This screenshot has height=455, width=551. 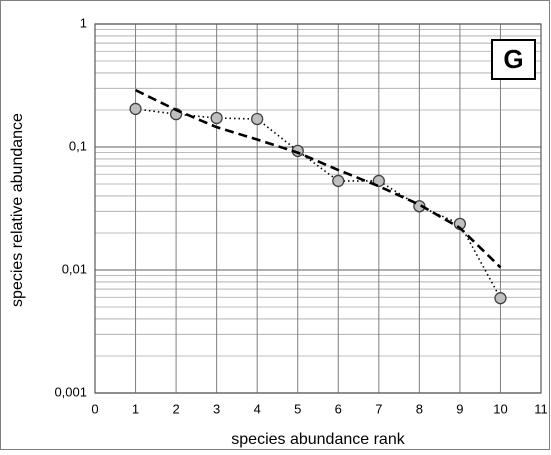 I want to click on x-tick-label: 5, so click(x=297, y=408).